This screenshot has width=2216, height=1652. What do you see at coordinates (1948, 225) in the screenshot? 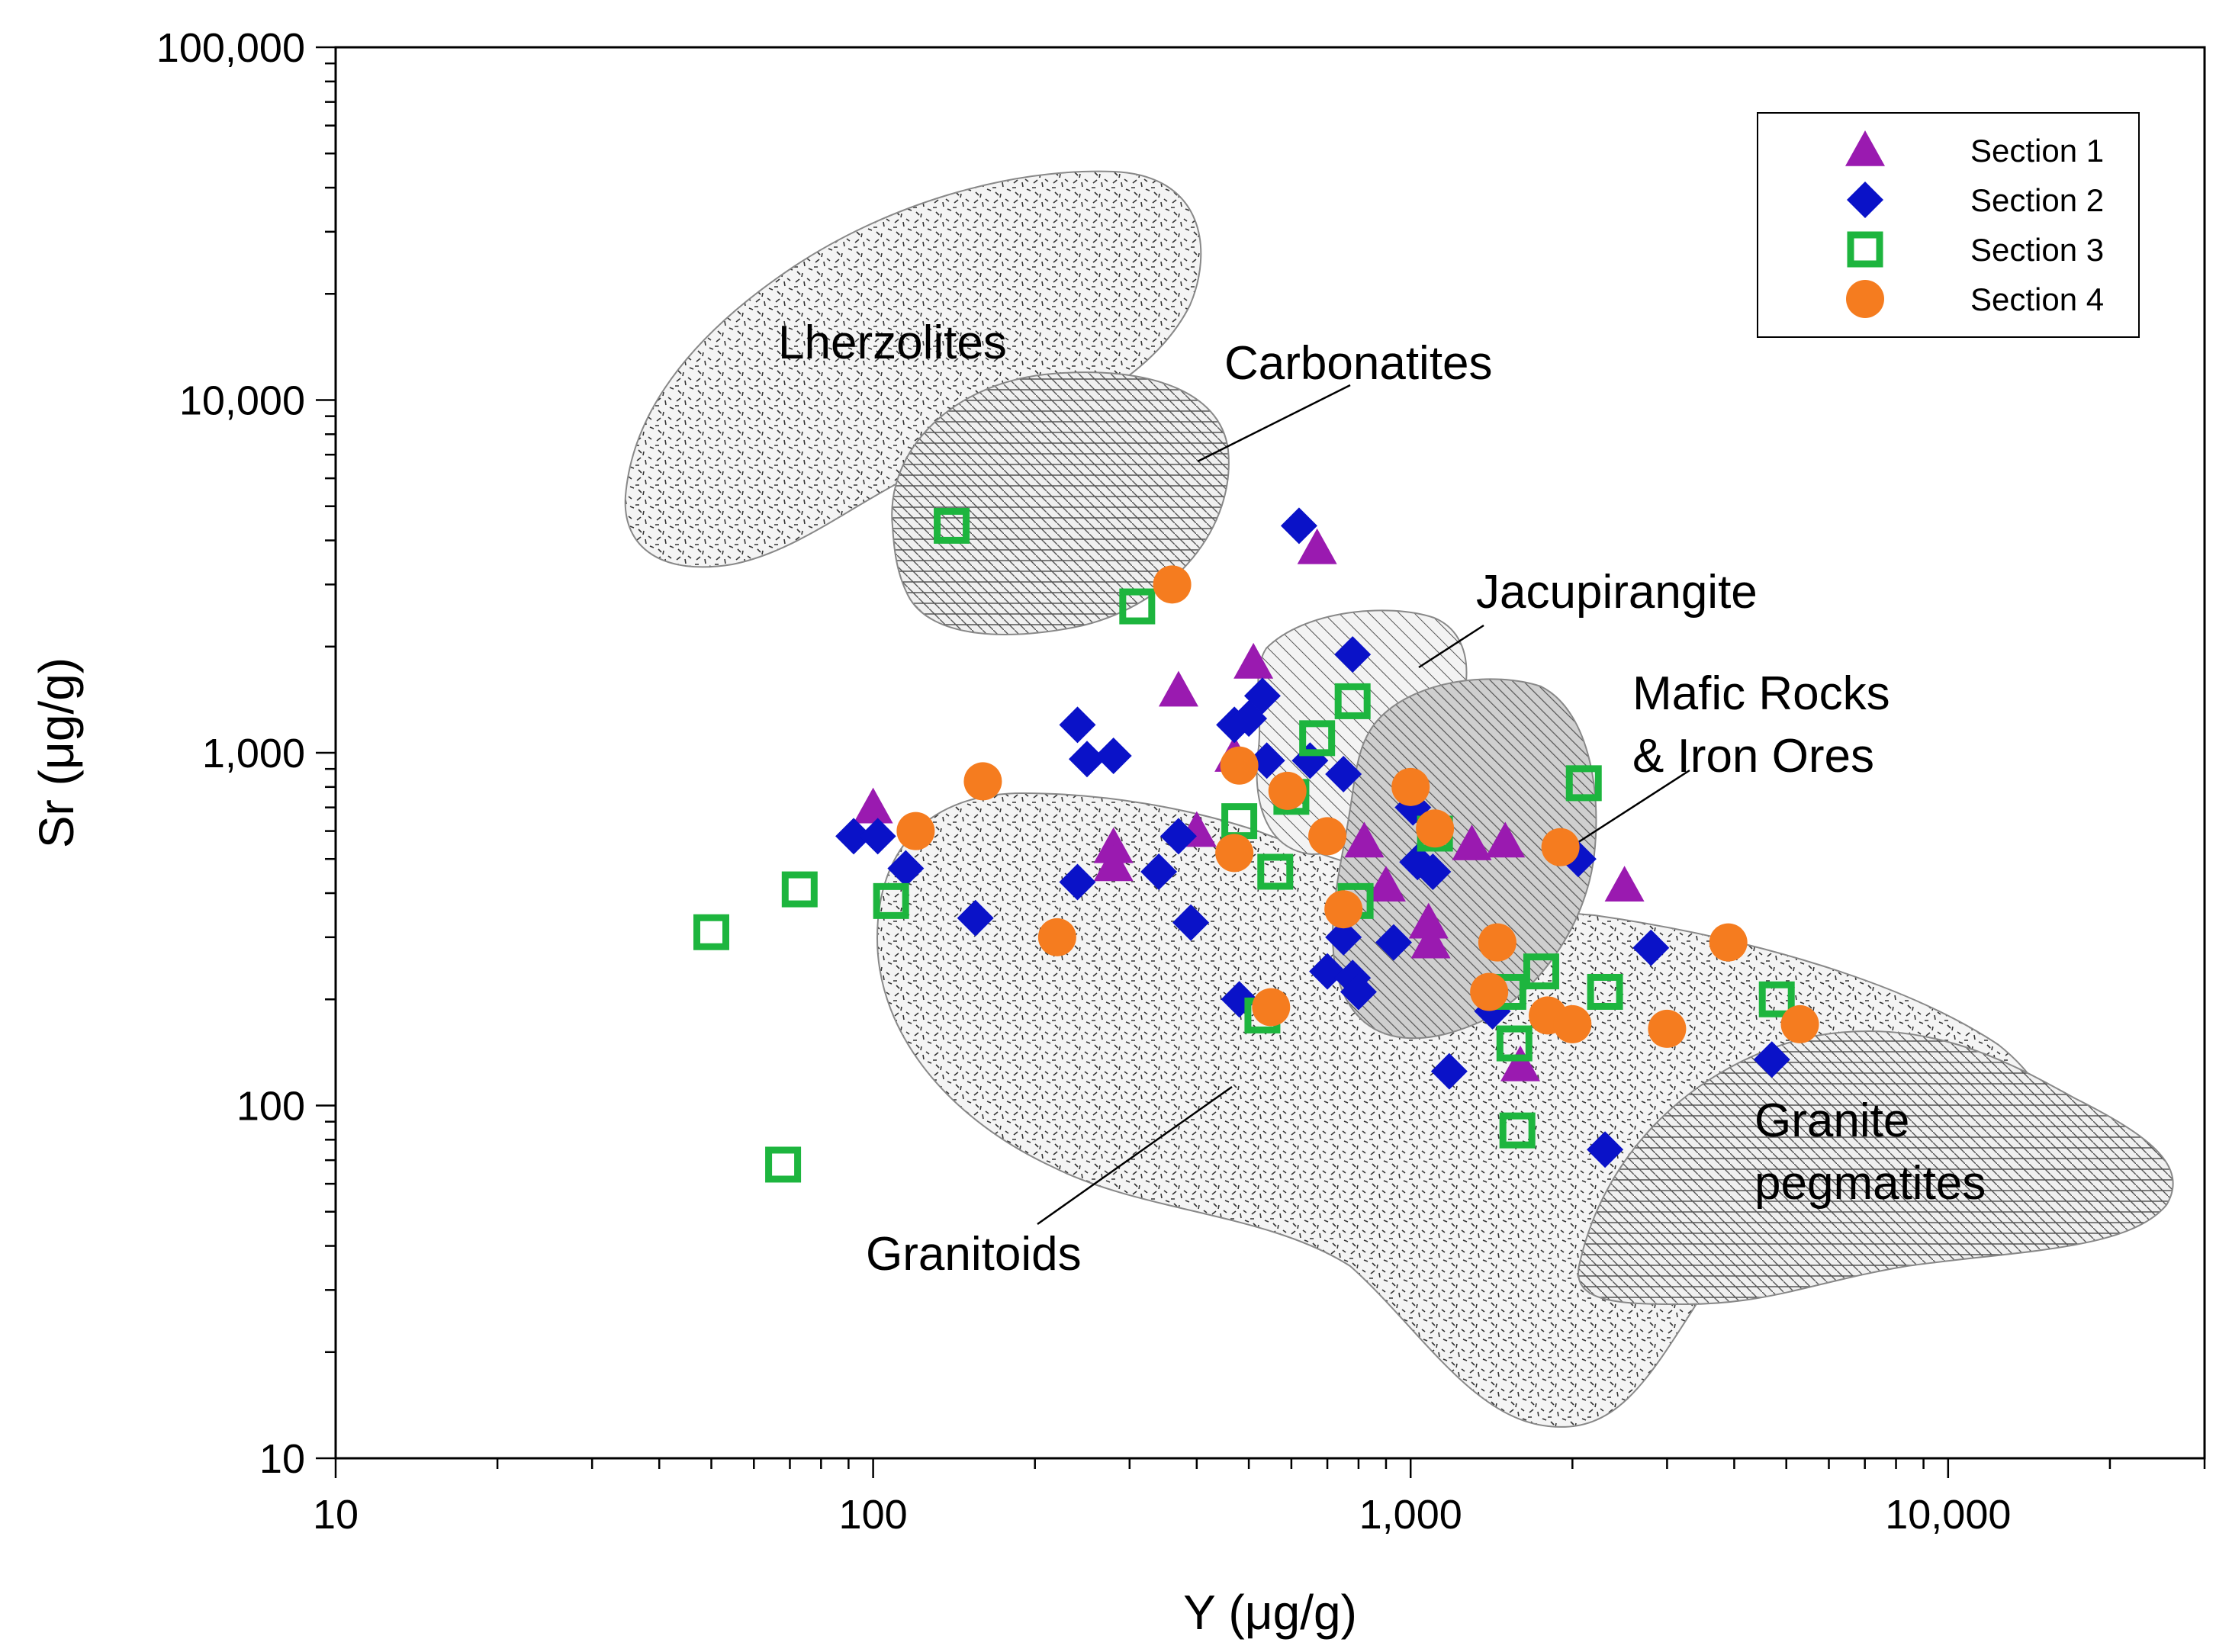
I see `legend-box` at bounding box center [1948, 225].